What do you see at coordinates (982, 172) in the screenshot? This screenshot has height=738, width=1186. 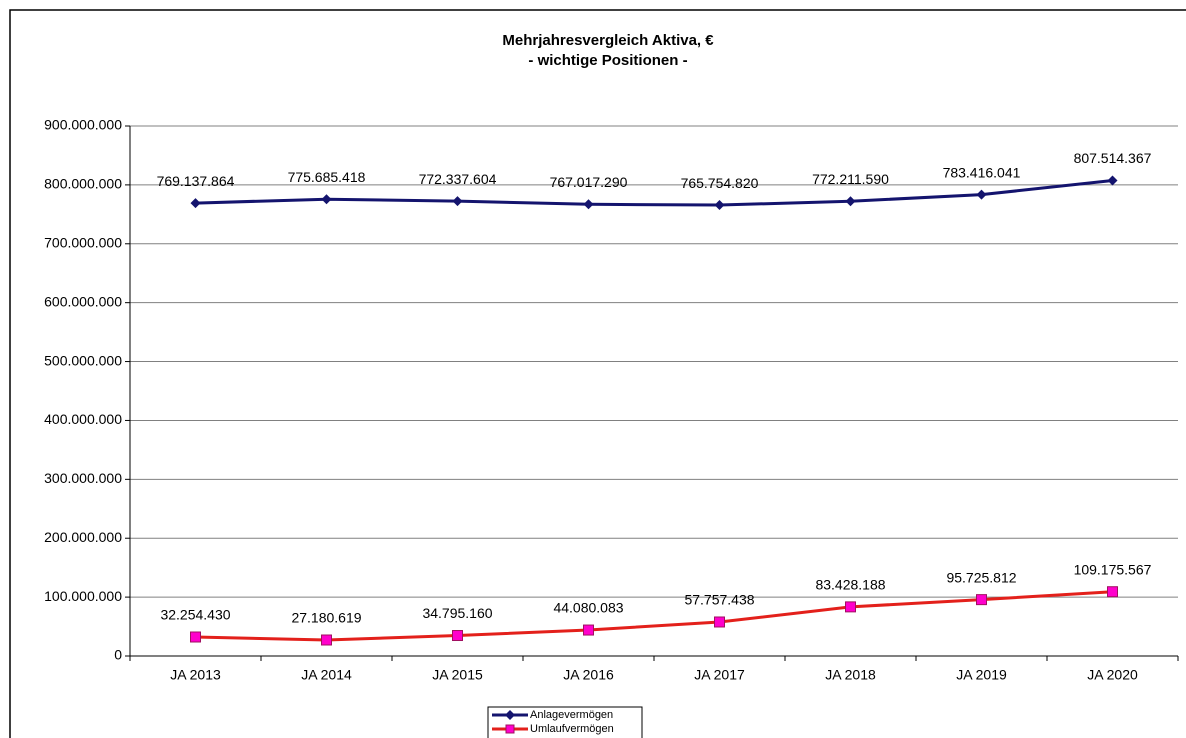 I see `data-label: 783.416.041` at bounding box center [982, 172].